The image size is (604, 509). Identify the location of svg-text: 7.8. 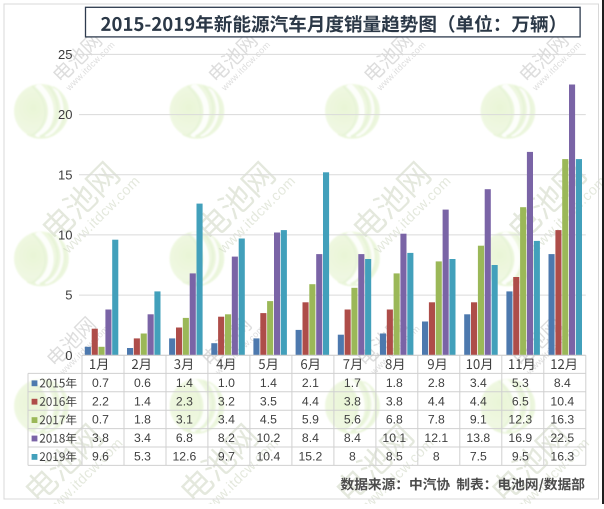
(436, 420).